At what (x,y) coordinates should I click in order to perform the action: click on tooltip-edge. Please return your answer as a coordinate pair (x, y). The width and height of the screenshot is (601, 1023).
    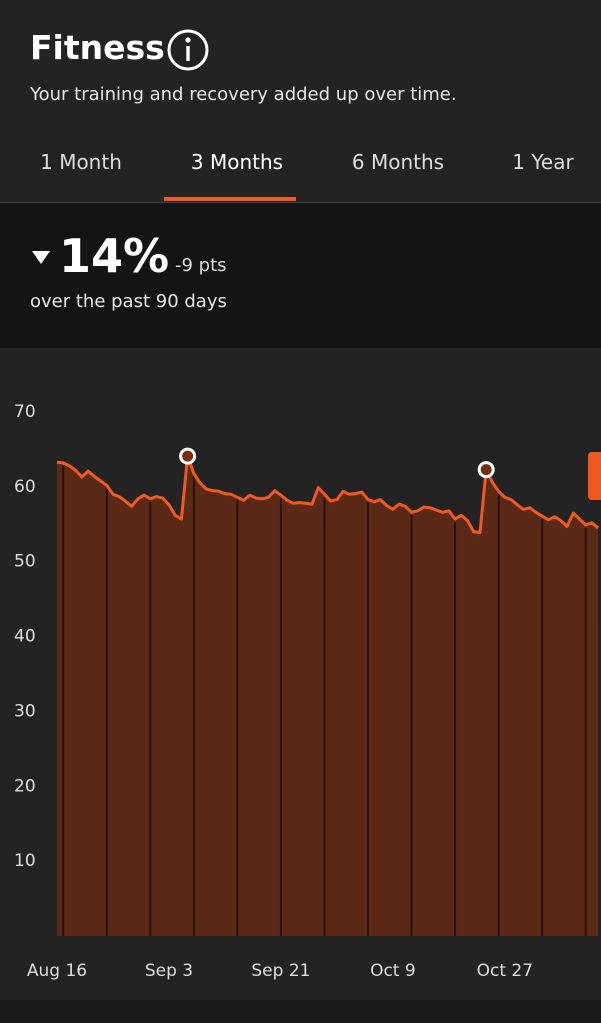
    Looking at the image, I should click on (594, 476).